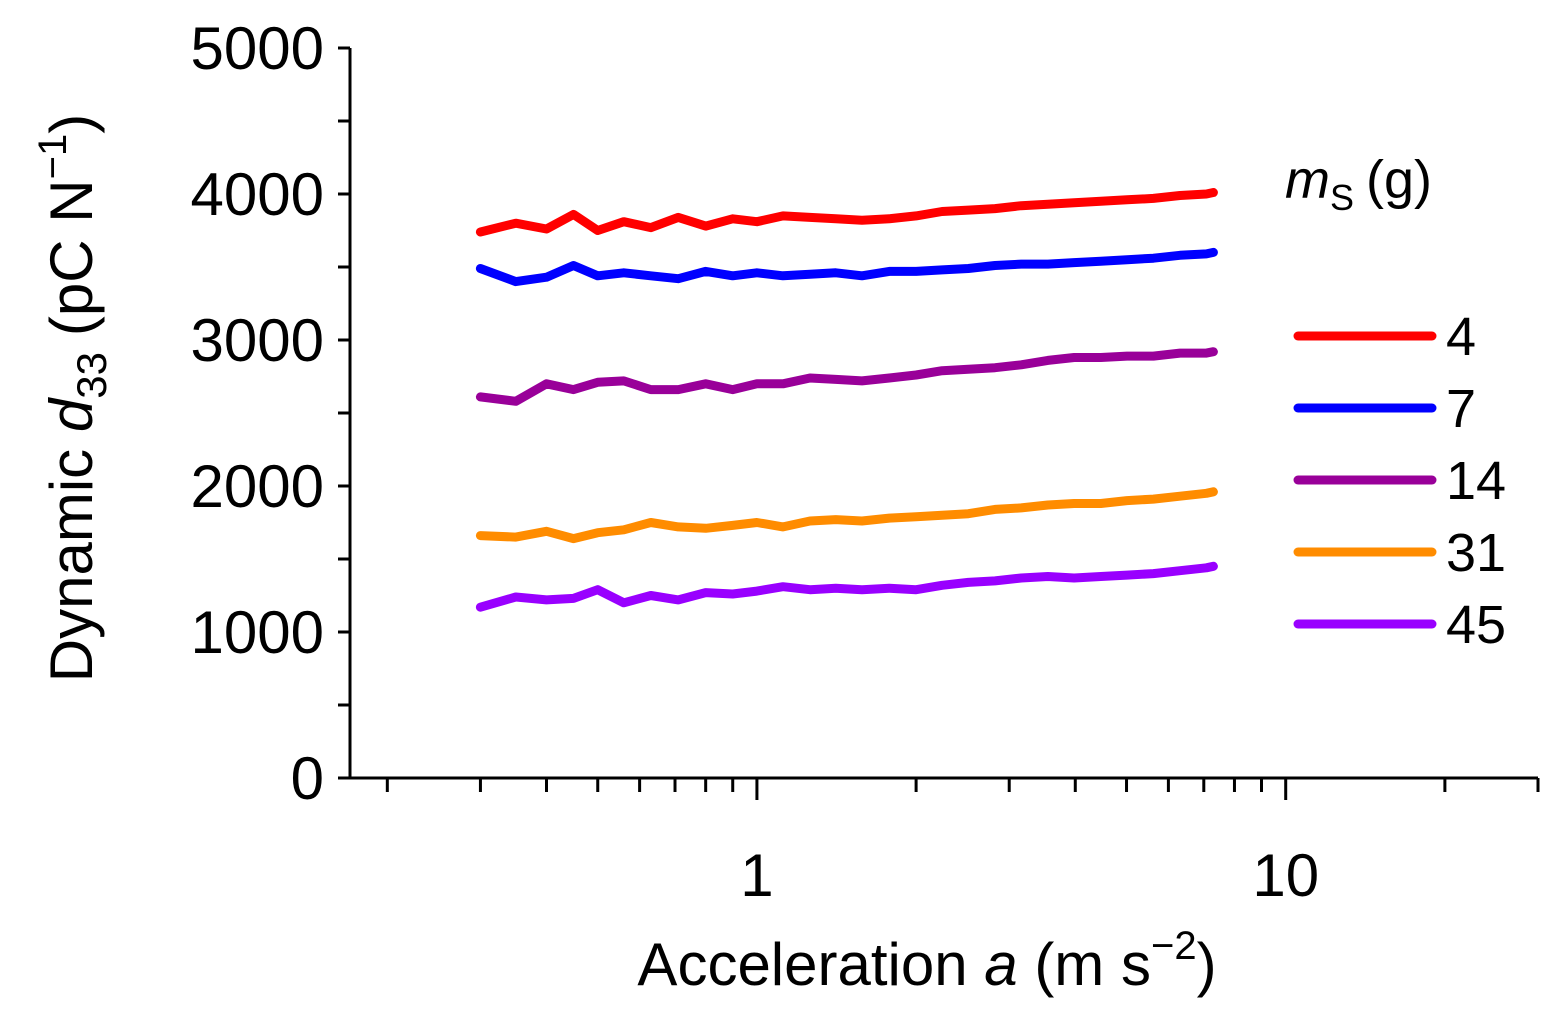 The image size is (1550, 1029). I want to click on legend: 4 7 14 31 45, so click(1399, 481).